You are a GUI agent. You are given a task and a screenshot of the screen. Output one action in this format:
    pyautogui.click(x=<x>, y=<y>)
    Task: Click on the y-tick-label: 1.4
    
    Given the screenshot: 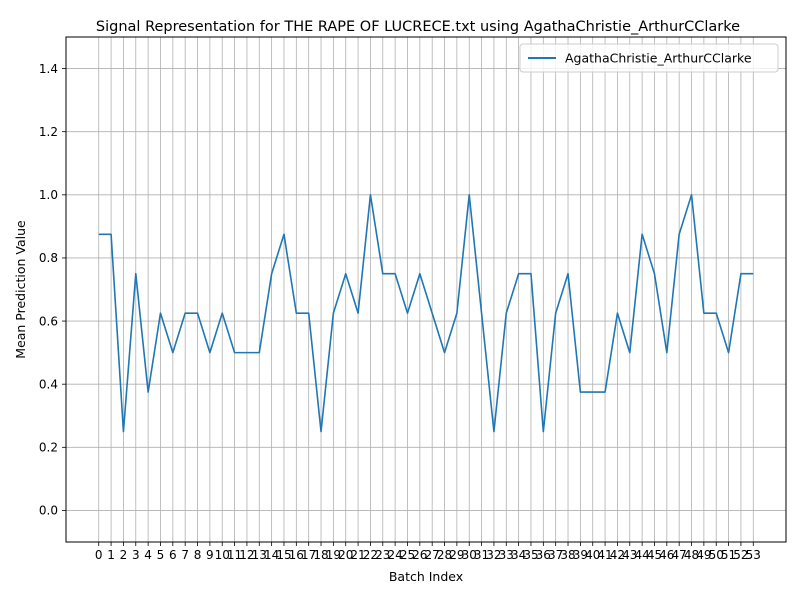 What is the action you would take?
    pyautogui.click(x=48, y=69)
    